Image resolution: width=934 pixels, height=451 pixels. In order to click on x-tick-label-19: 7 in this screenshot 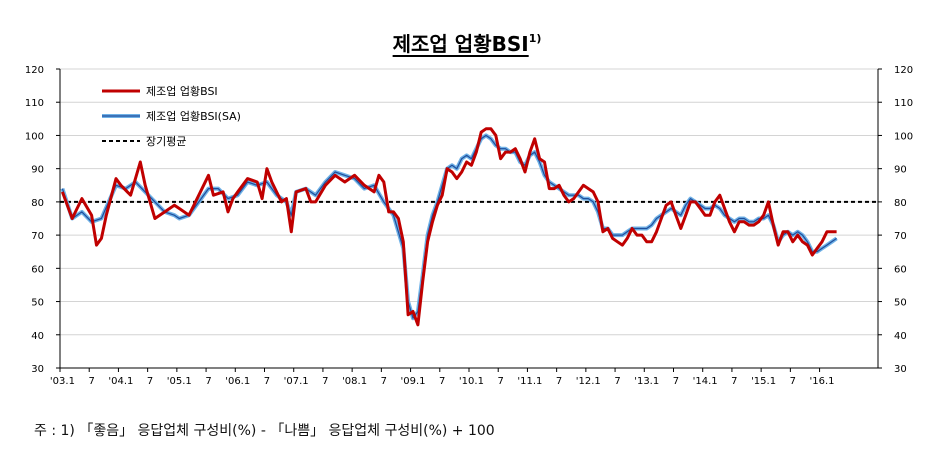, I will do `click(617, 381)`.